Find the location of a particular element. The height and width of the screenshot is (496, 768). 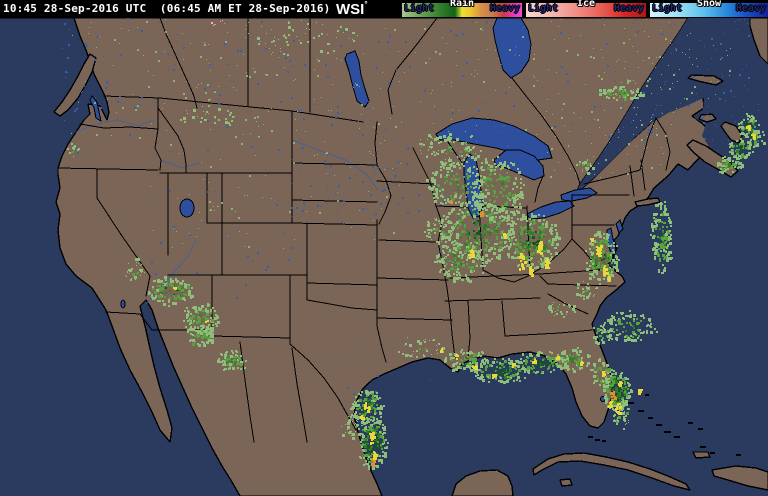

legend-group-ice: Ice Light Heavy is located at coordinates (586, 9).